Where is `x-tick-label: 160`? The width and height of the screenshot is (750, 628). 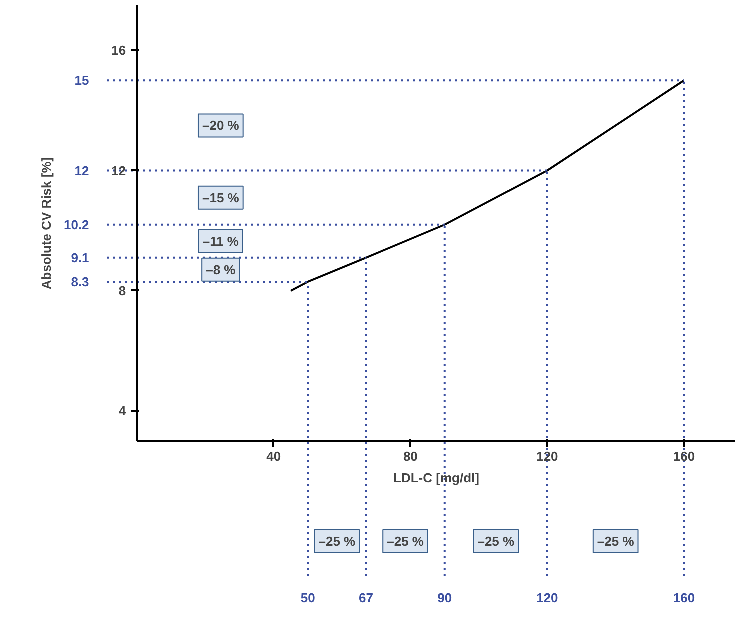
x-tick-label: 160 is located at coordinates (684, 456).